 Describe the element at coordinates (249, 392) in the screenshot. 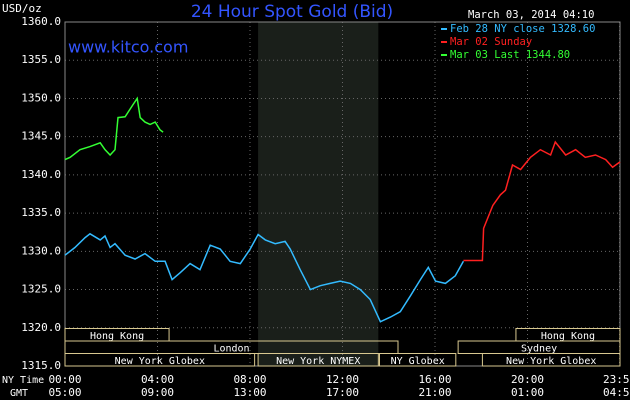

I see `x2-tick-label: 13:00` at that location.